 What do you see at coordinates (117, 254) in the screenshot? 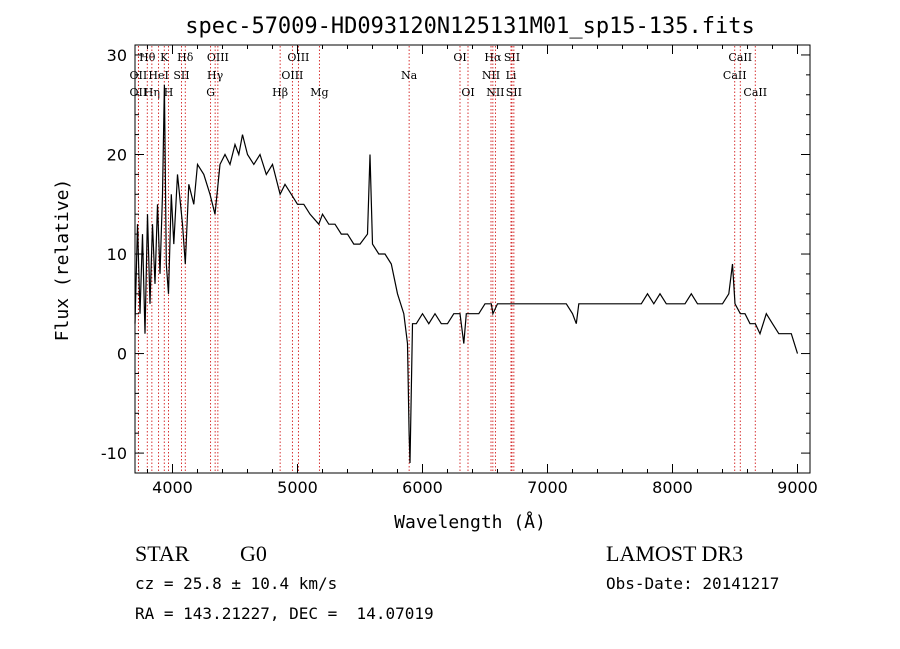
I see `y-tick-label: 10` at bounding box center [117, 254].